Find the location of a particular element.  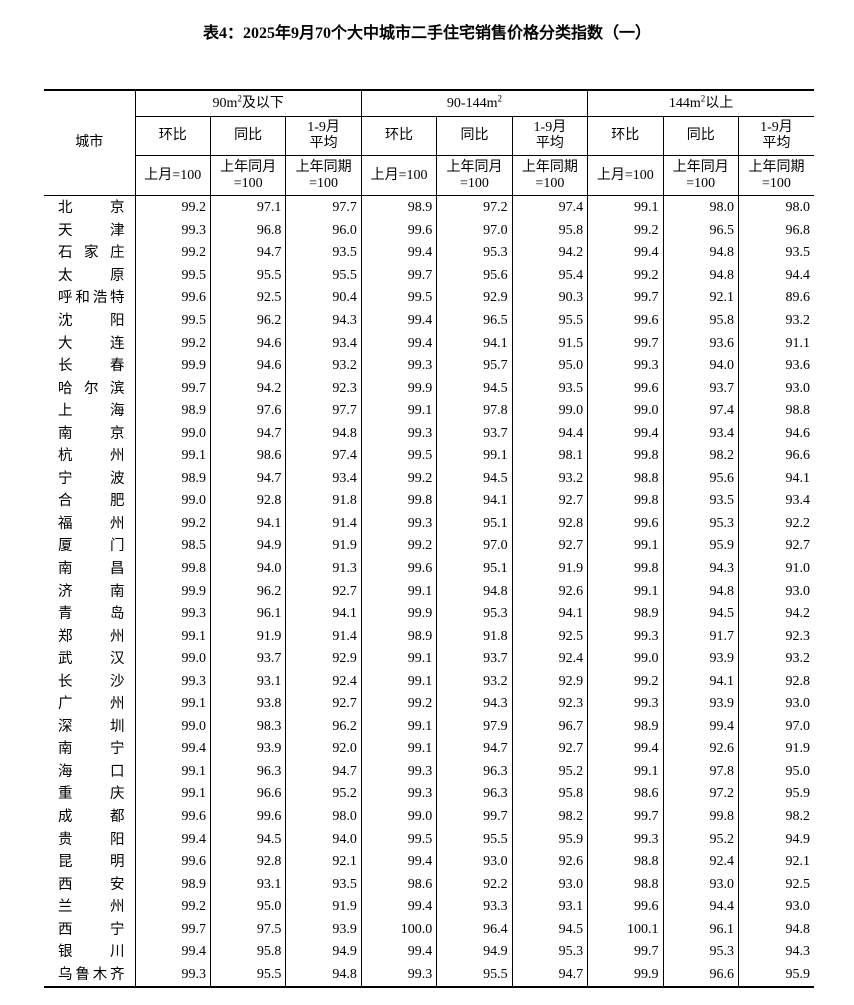

index-value: 96.6 is located at coordinates (700, 975).